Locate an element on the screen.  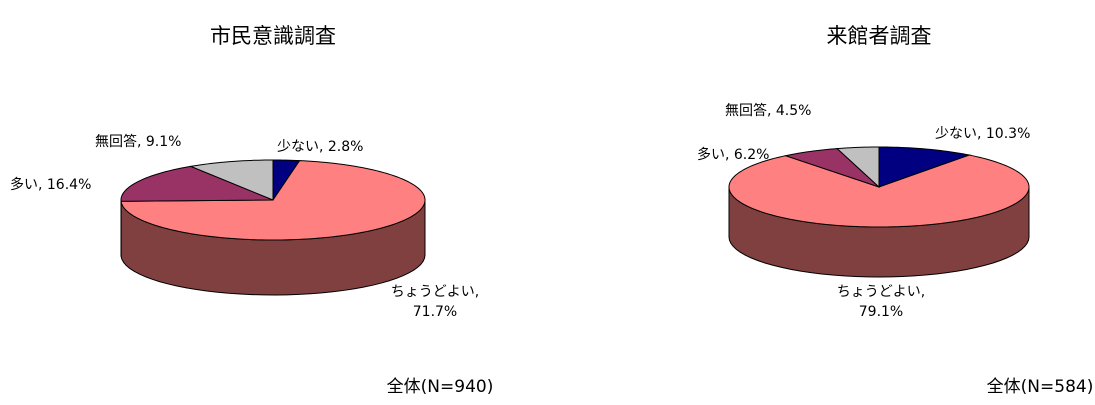
data-label: 多い, 6.2% is located at coordinates (733, 155).